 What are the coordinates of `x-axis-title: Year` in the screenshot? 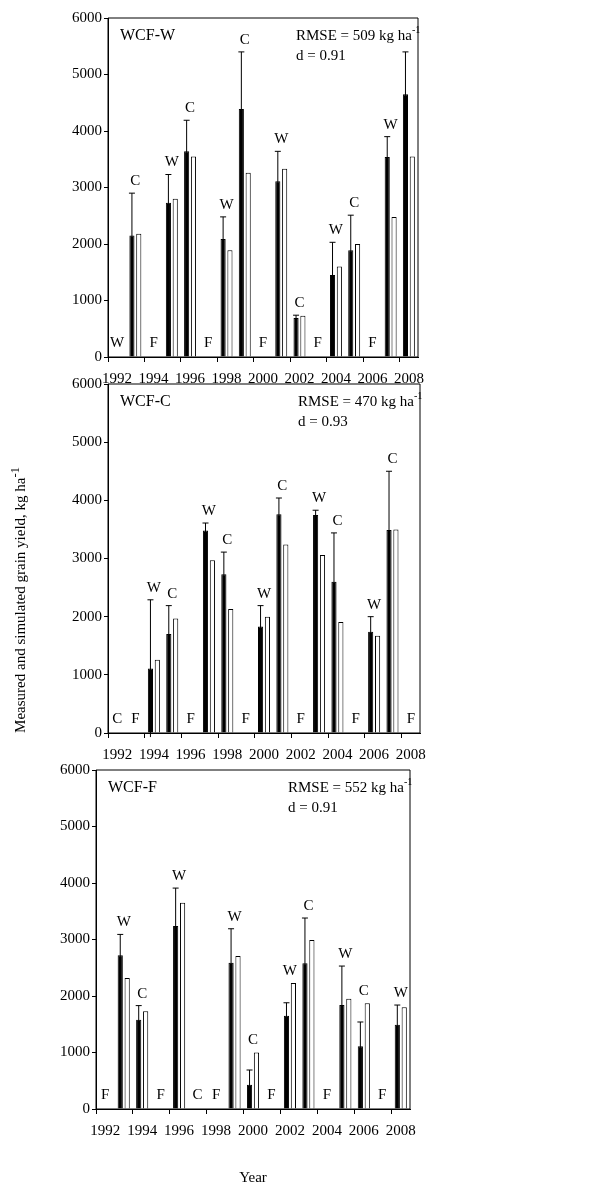 It's located at (253, 1176).